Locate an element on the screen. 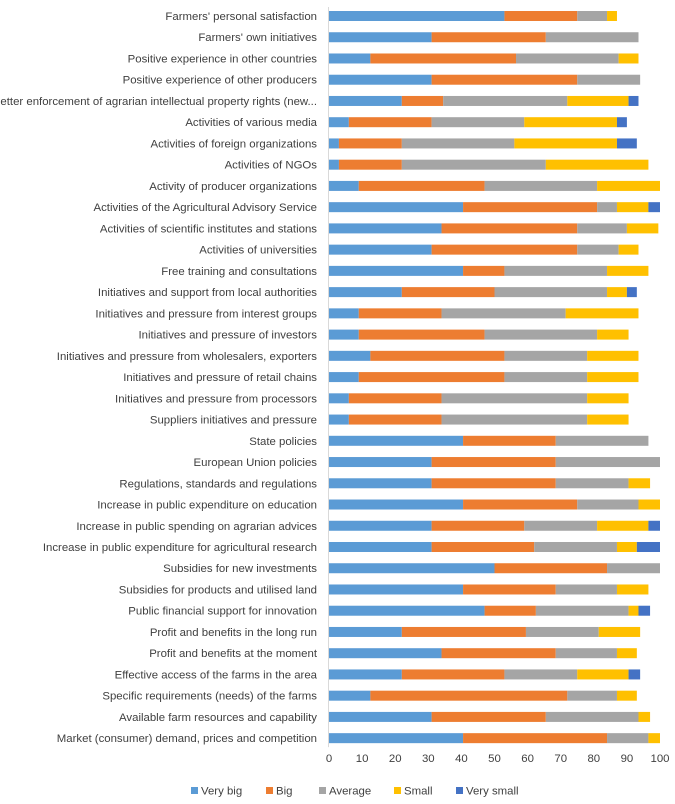 This screenshot has width=675, height=804. category-label: Activities of universities is located at coordinates (258, 251).